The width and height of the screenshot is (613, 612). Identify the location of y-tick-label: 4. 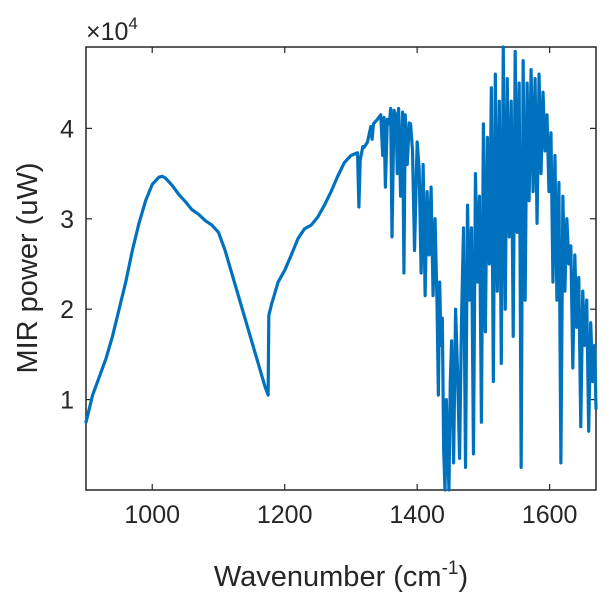
(67, 129).